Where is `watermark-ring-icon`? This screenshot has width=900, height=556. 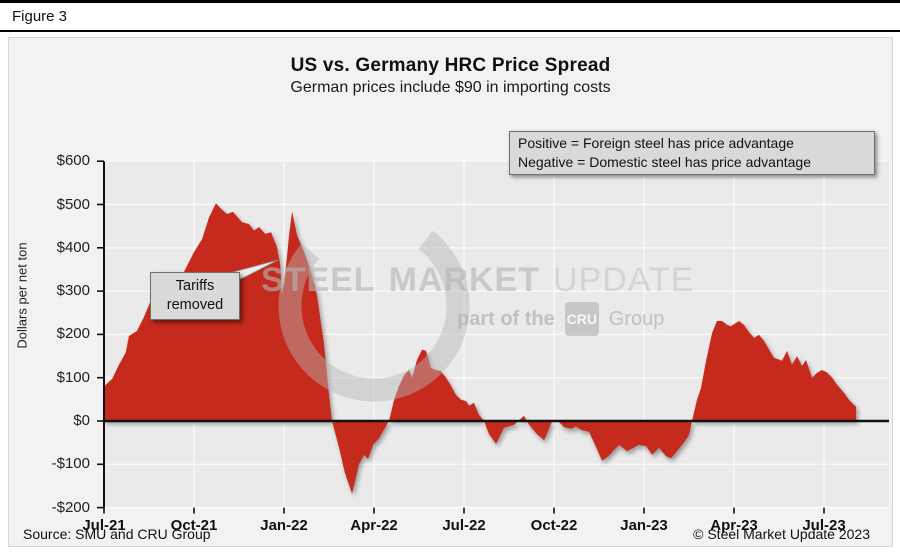
watermark-ring-icon is located at coordinates (374, 306).